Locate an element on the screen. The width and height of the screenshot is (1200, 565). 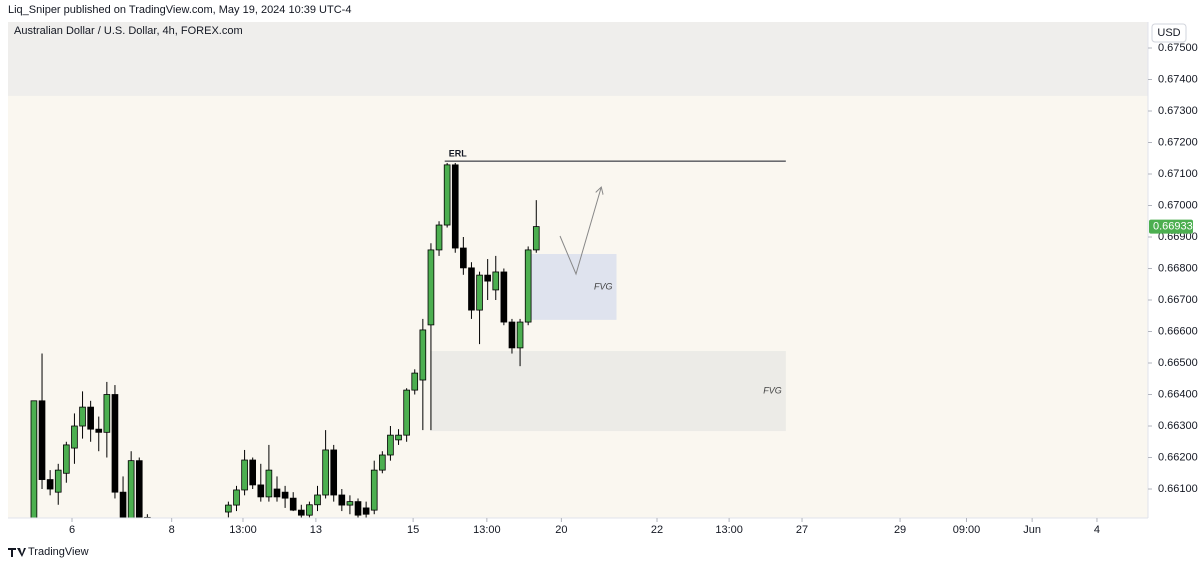
y-tick-label: 0.66800 is located at coordinates (1178, 268).